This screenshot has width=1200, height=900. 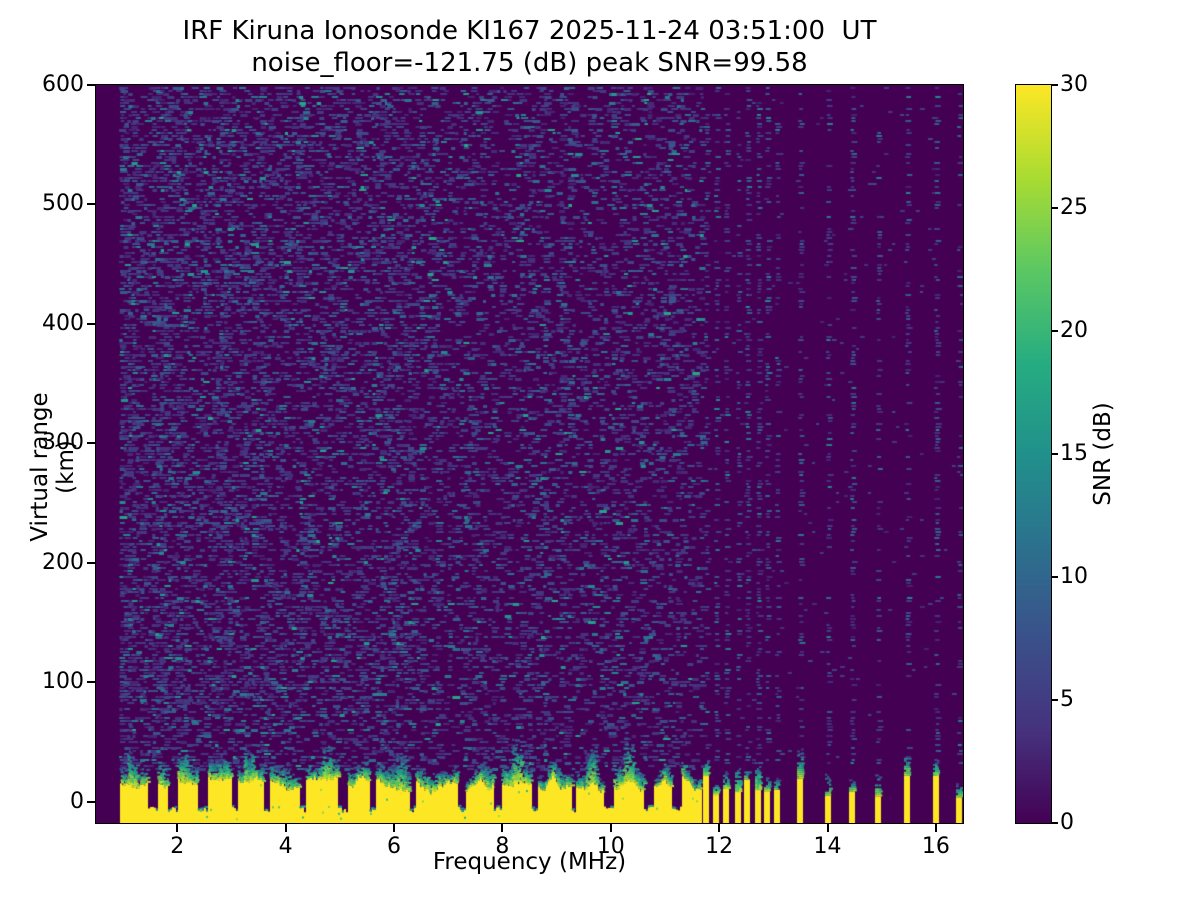 What do you see at coordinates (719, 846) in the screenshot?
I see `x-tick-label: 12` at bounding box center [719, 846].